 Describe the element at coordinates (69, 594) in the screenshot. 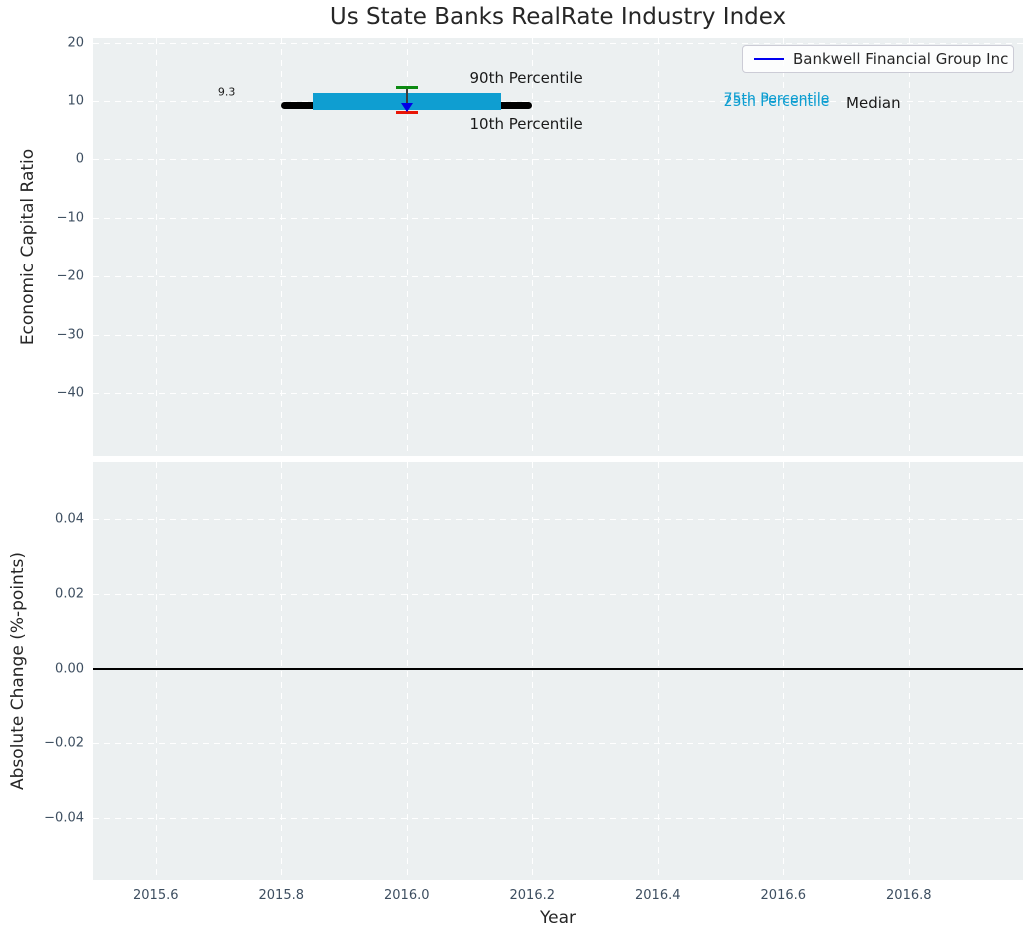

I see `y-tick-label: 0.02` at that location.